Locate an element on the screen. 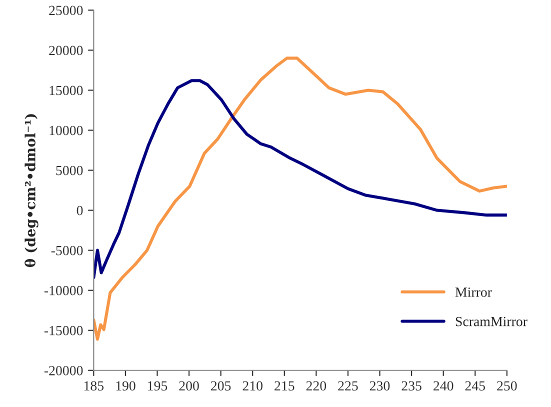  x-tick-label: 205 is located at coordinates (221, 386).